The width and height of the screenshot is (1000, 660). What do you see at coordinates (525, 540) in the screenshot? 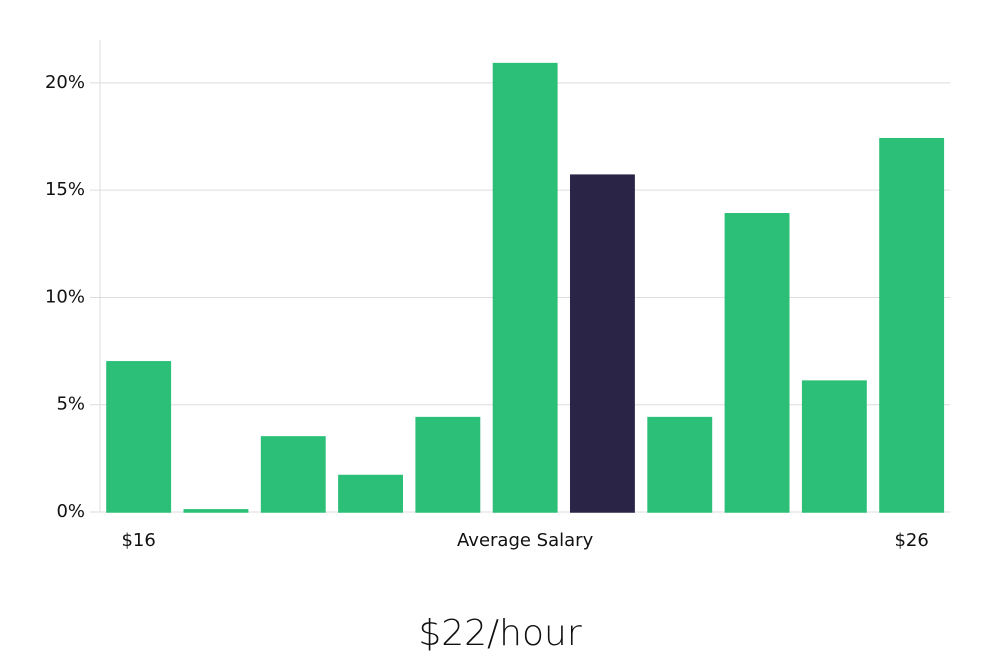
I see `x-tick-label: Average Salary` at bounding box center [525, 540].